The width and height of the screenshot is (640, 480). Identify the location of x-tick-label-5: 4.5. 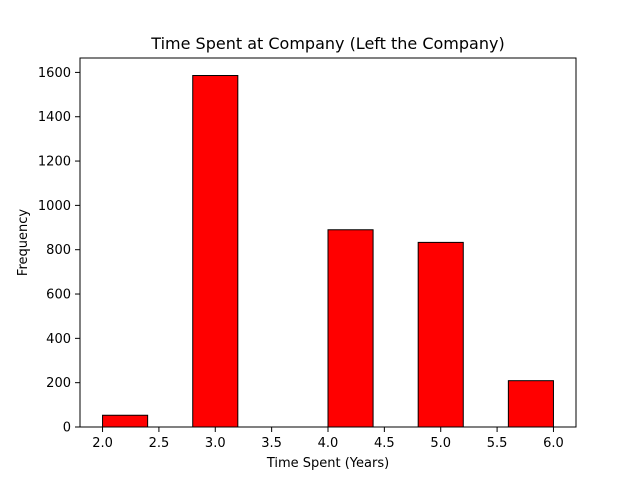
(384, 443).